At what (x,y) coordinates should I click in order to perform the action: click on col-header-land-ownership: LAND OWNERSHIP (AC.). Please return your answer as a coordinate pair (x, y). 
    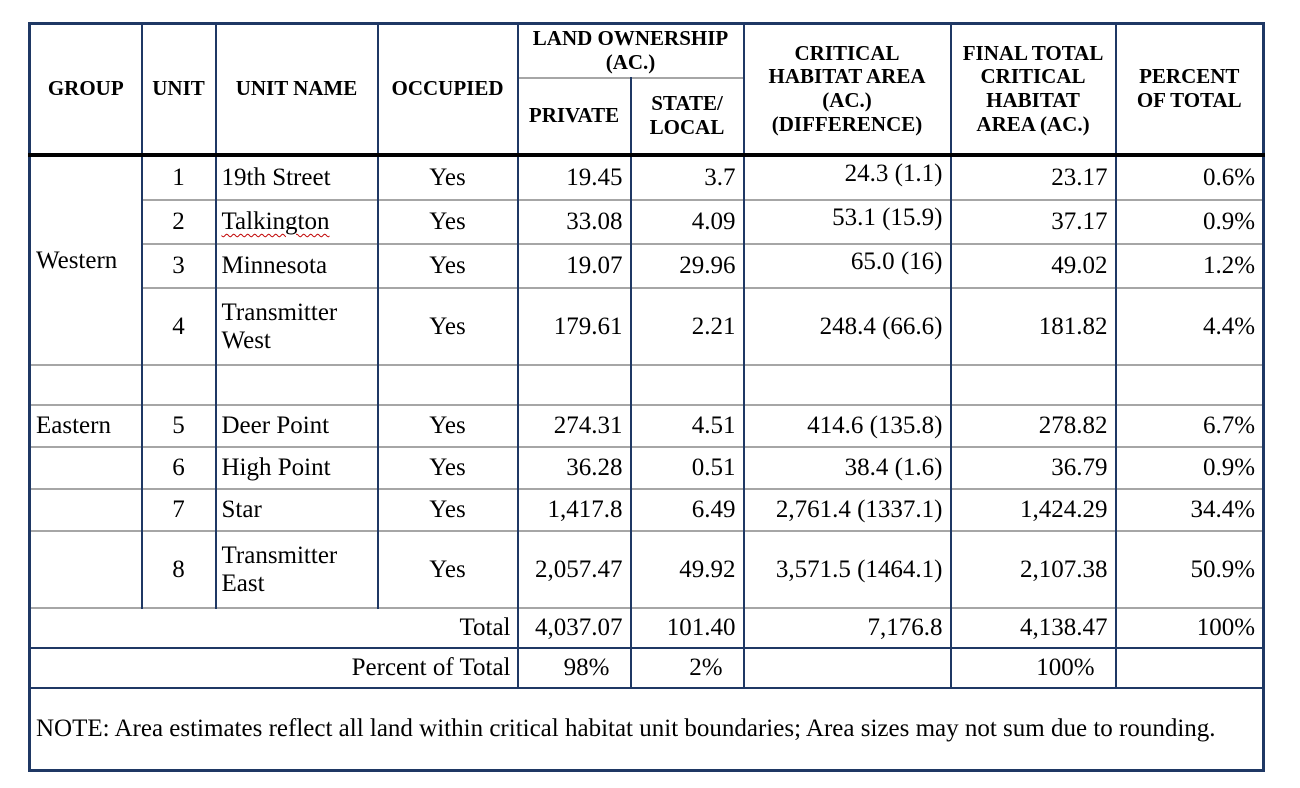
    Looking at the image, I should click on (630, 50).